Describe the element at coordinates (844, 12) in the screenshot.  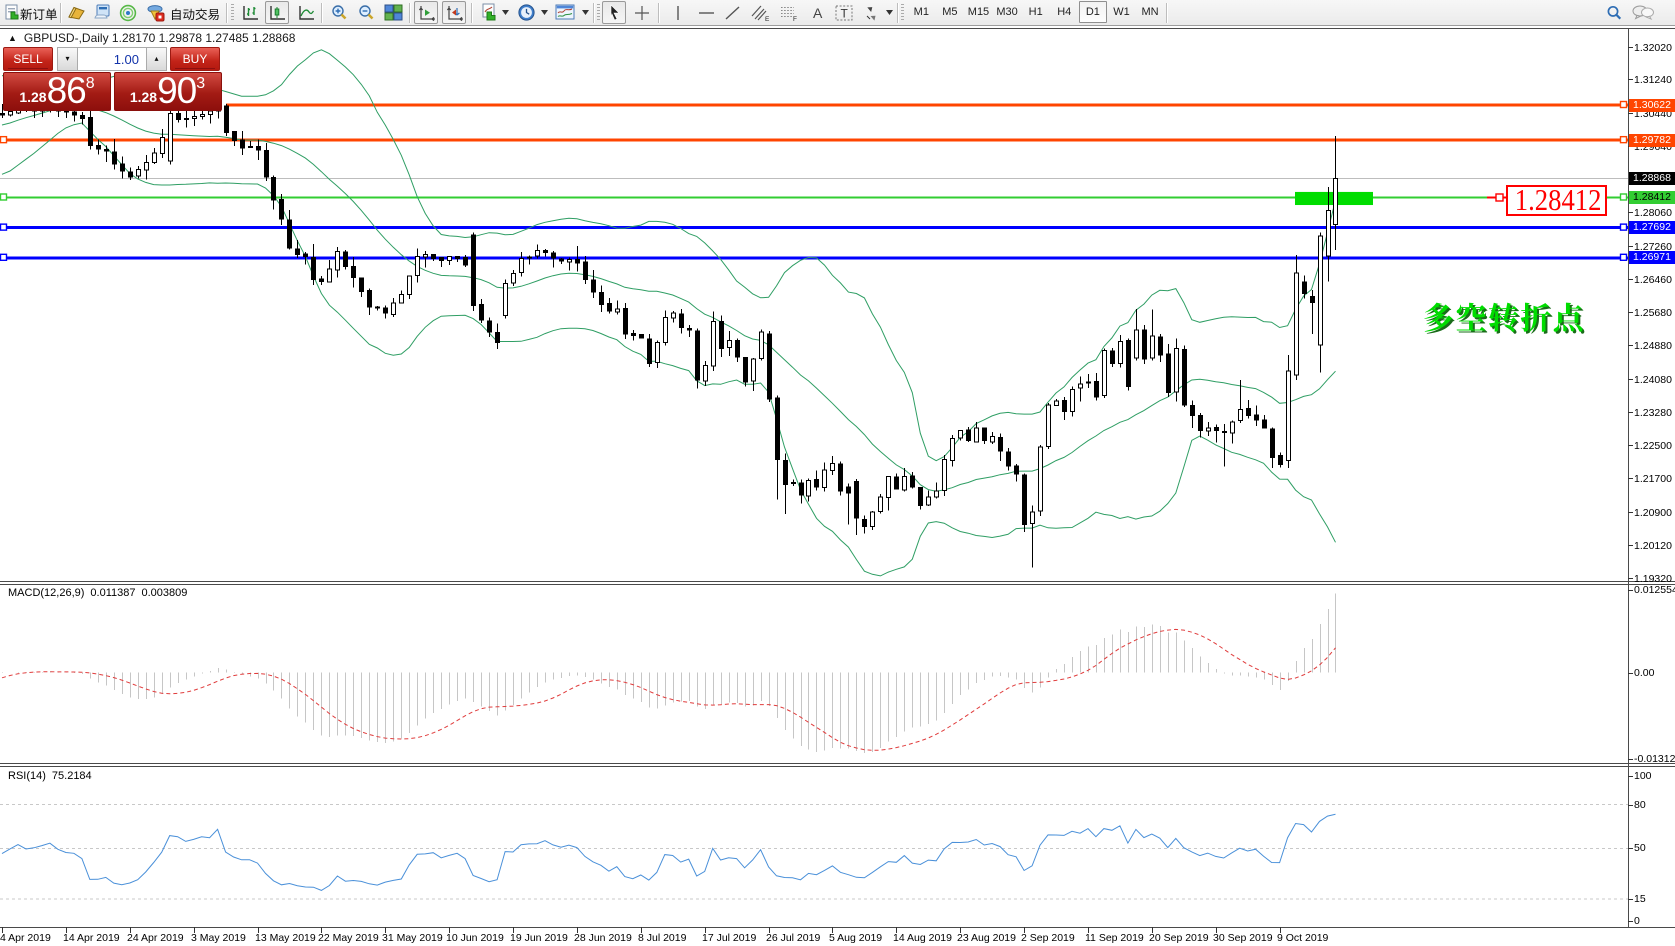
I see `text-label-button: T` at that location.